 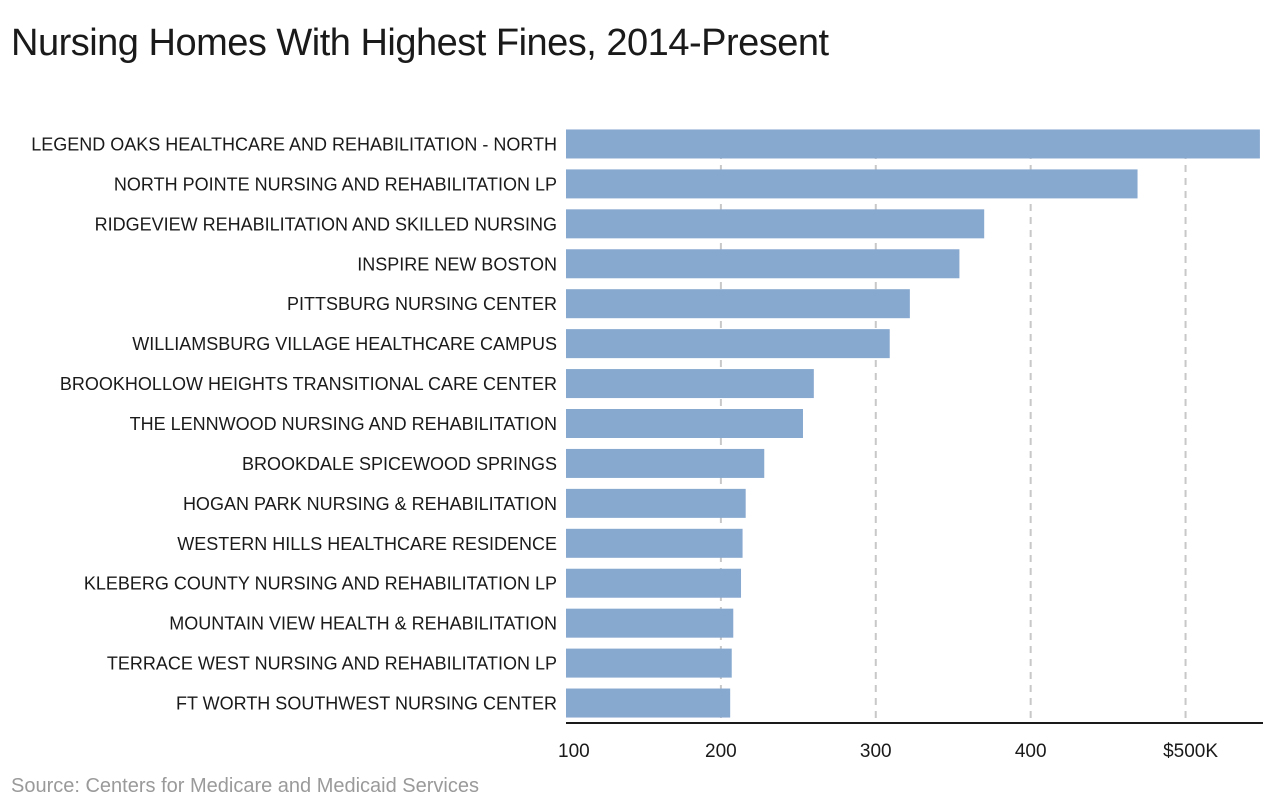 What do you see at coordinates (399, 464) in the screenshot?
I see `category-label-9: BROOKDALE SPICEWOOD SPRINGS` at bounding box center [399, 464].